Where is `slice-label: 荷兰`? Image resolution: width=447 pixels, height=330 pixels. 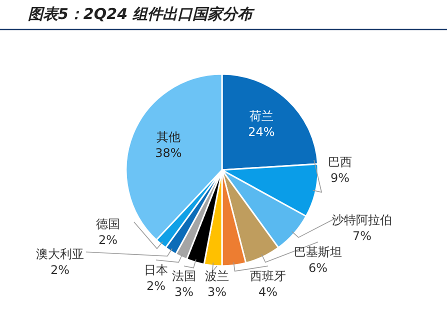 slice-label: 荷兰 is located at coordinates (261, 116).